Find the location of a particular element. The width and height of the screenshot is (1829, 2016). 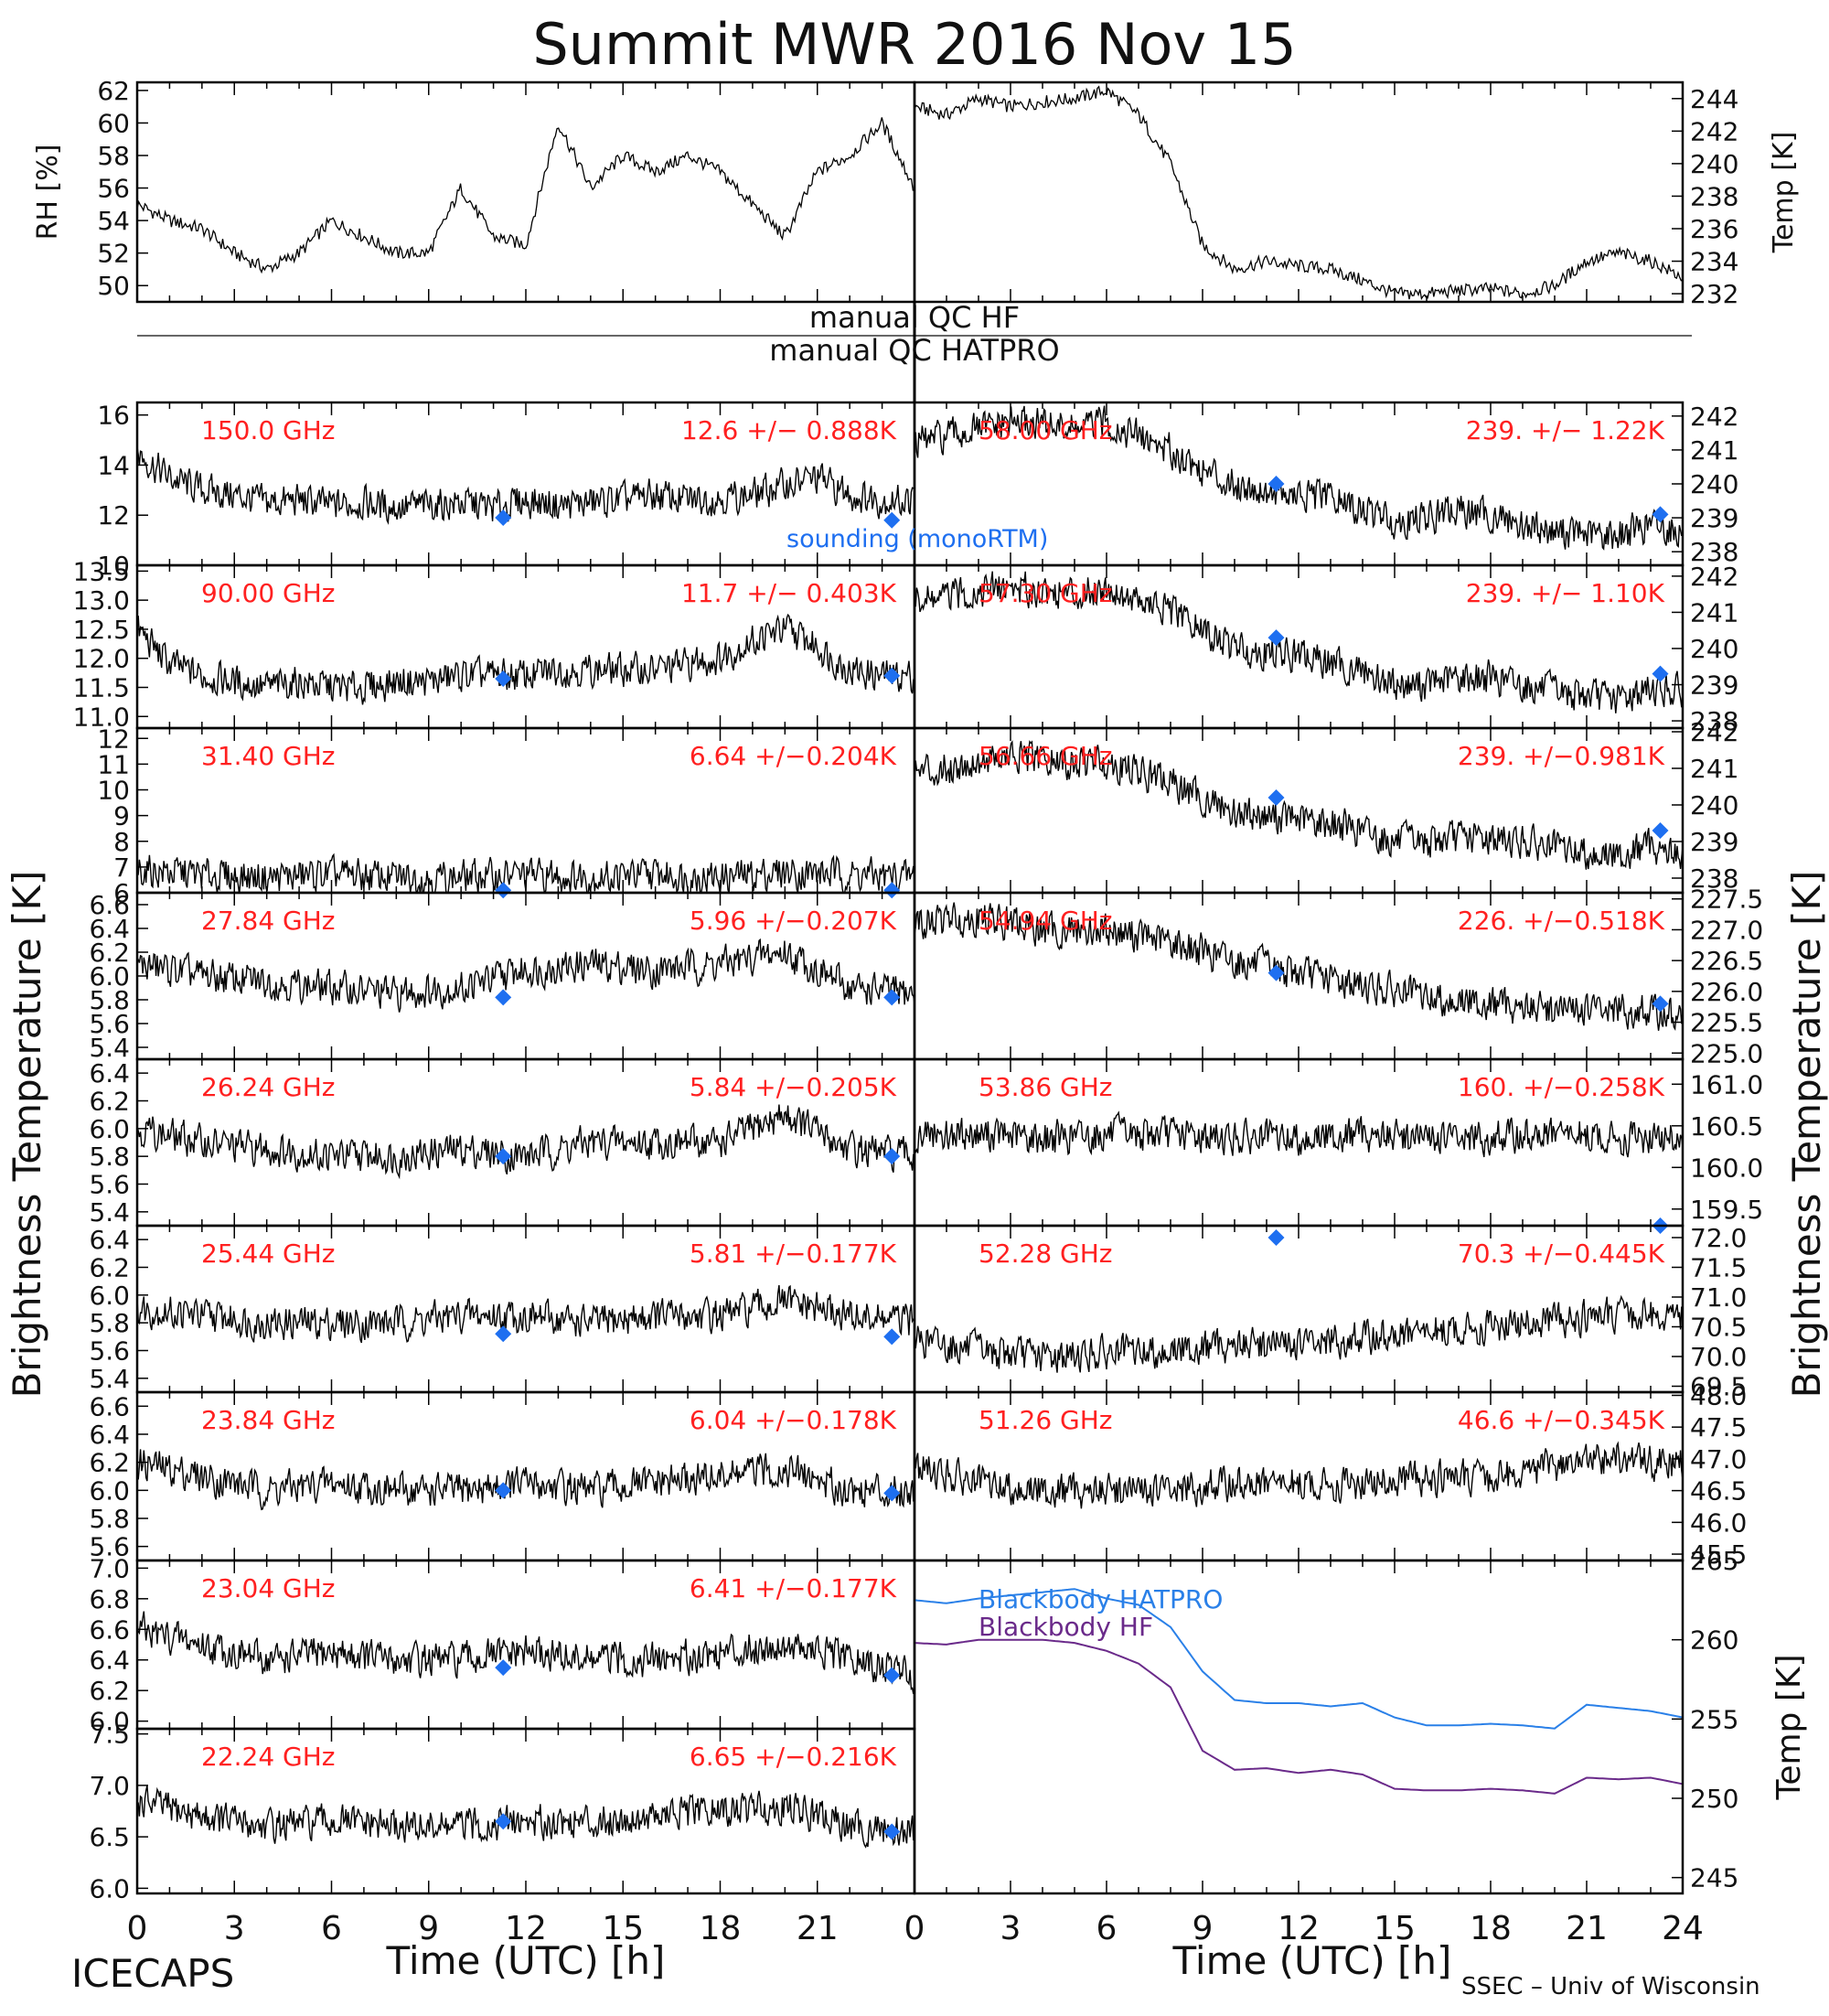

panel-f22: 6.0 6.5 7.0 7.5 22.24 GHz 6.65 +/−0.216K is located at coordinates (502, 1811).